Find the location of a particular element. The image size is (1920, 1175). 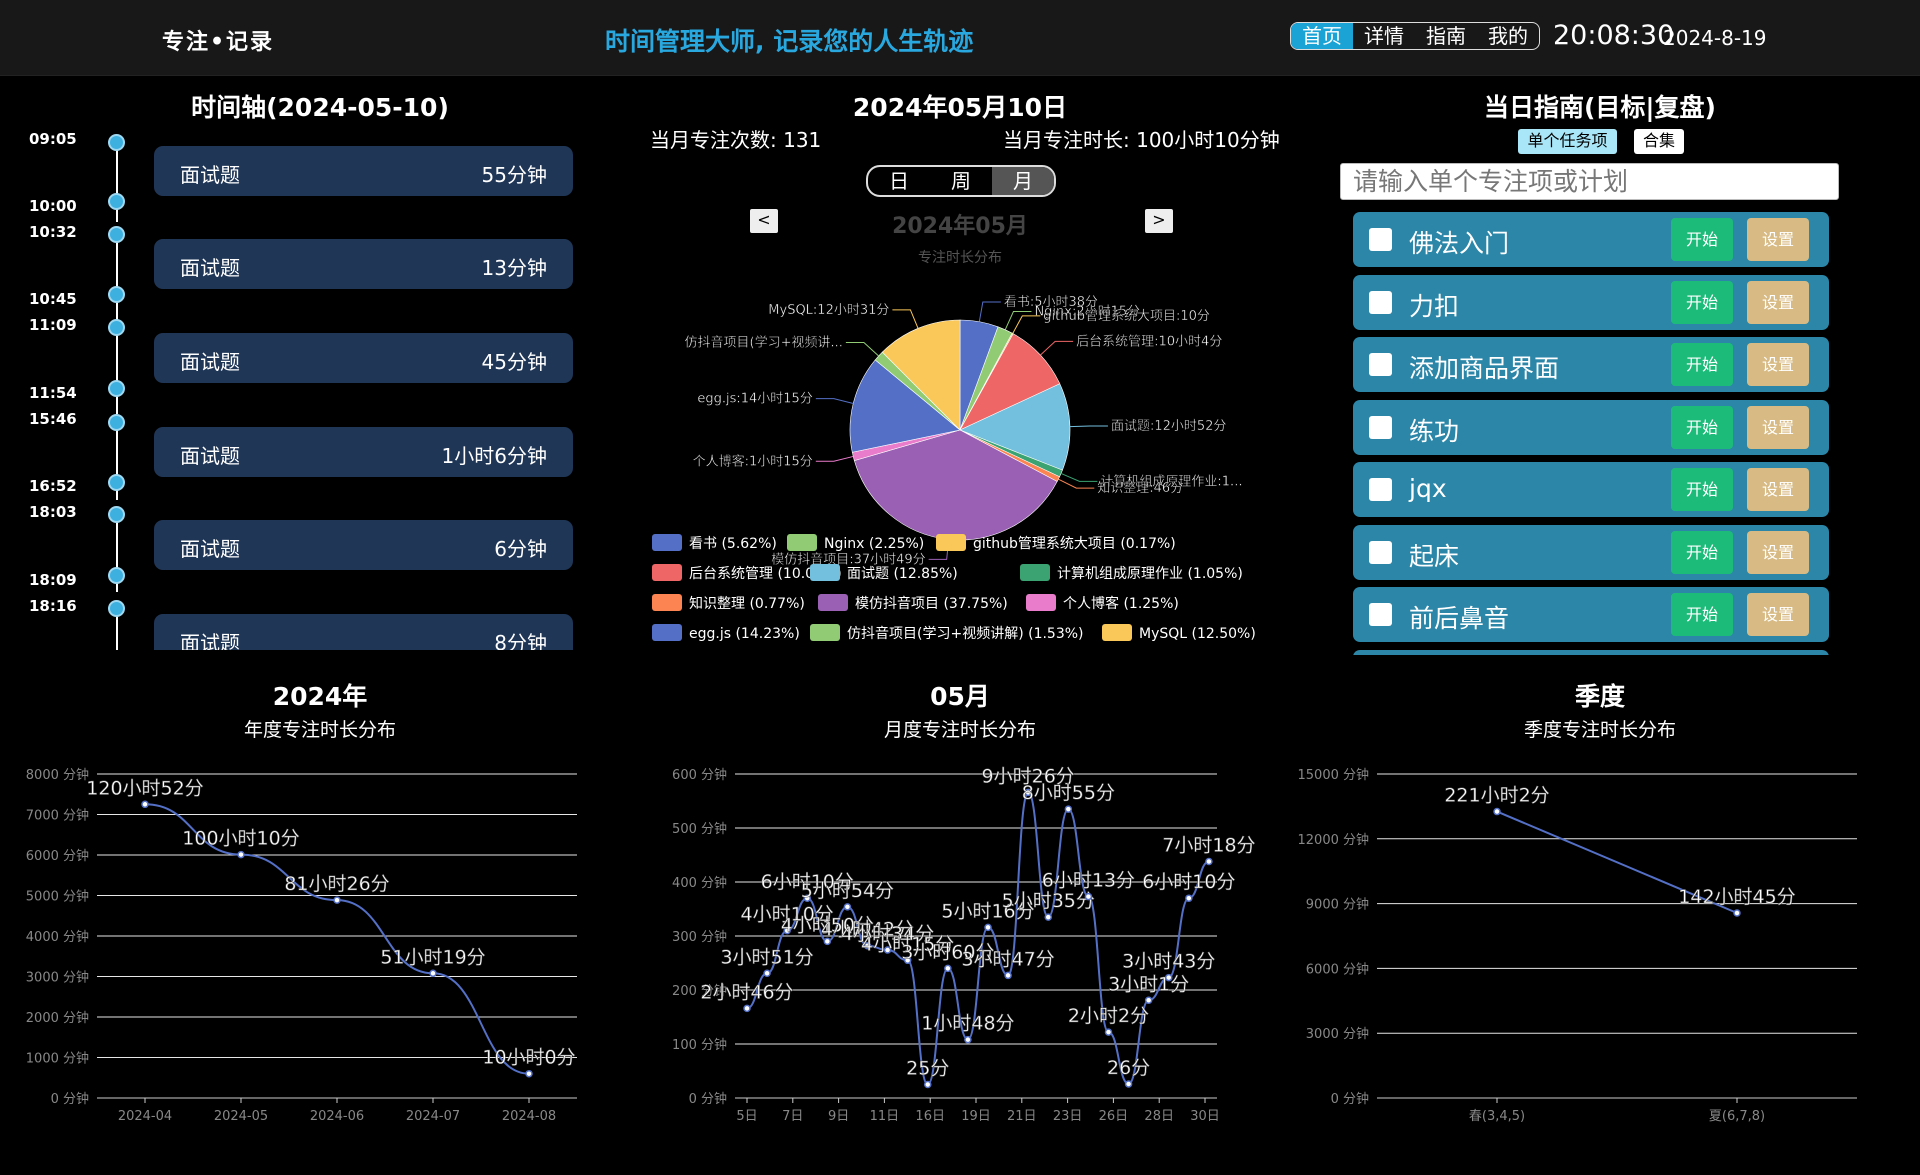

legend-label: 后台系统管理 (10.05%) is located at coordinates (765, 574).